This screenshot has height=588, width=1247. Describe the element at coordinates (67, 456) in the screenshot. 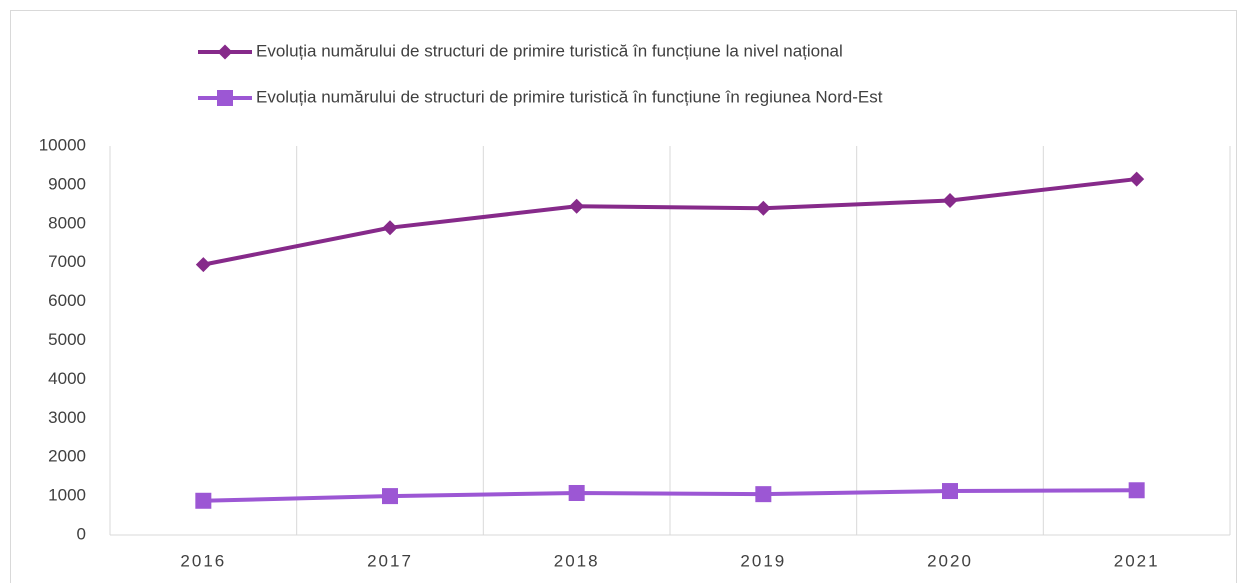

I see `y-tick-label: 2000` at that location.